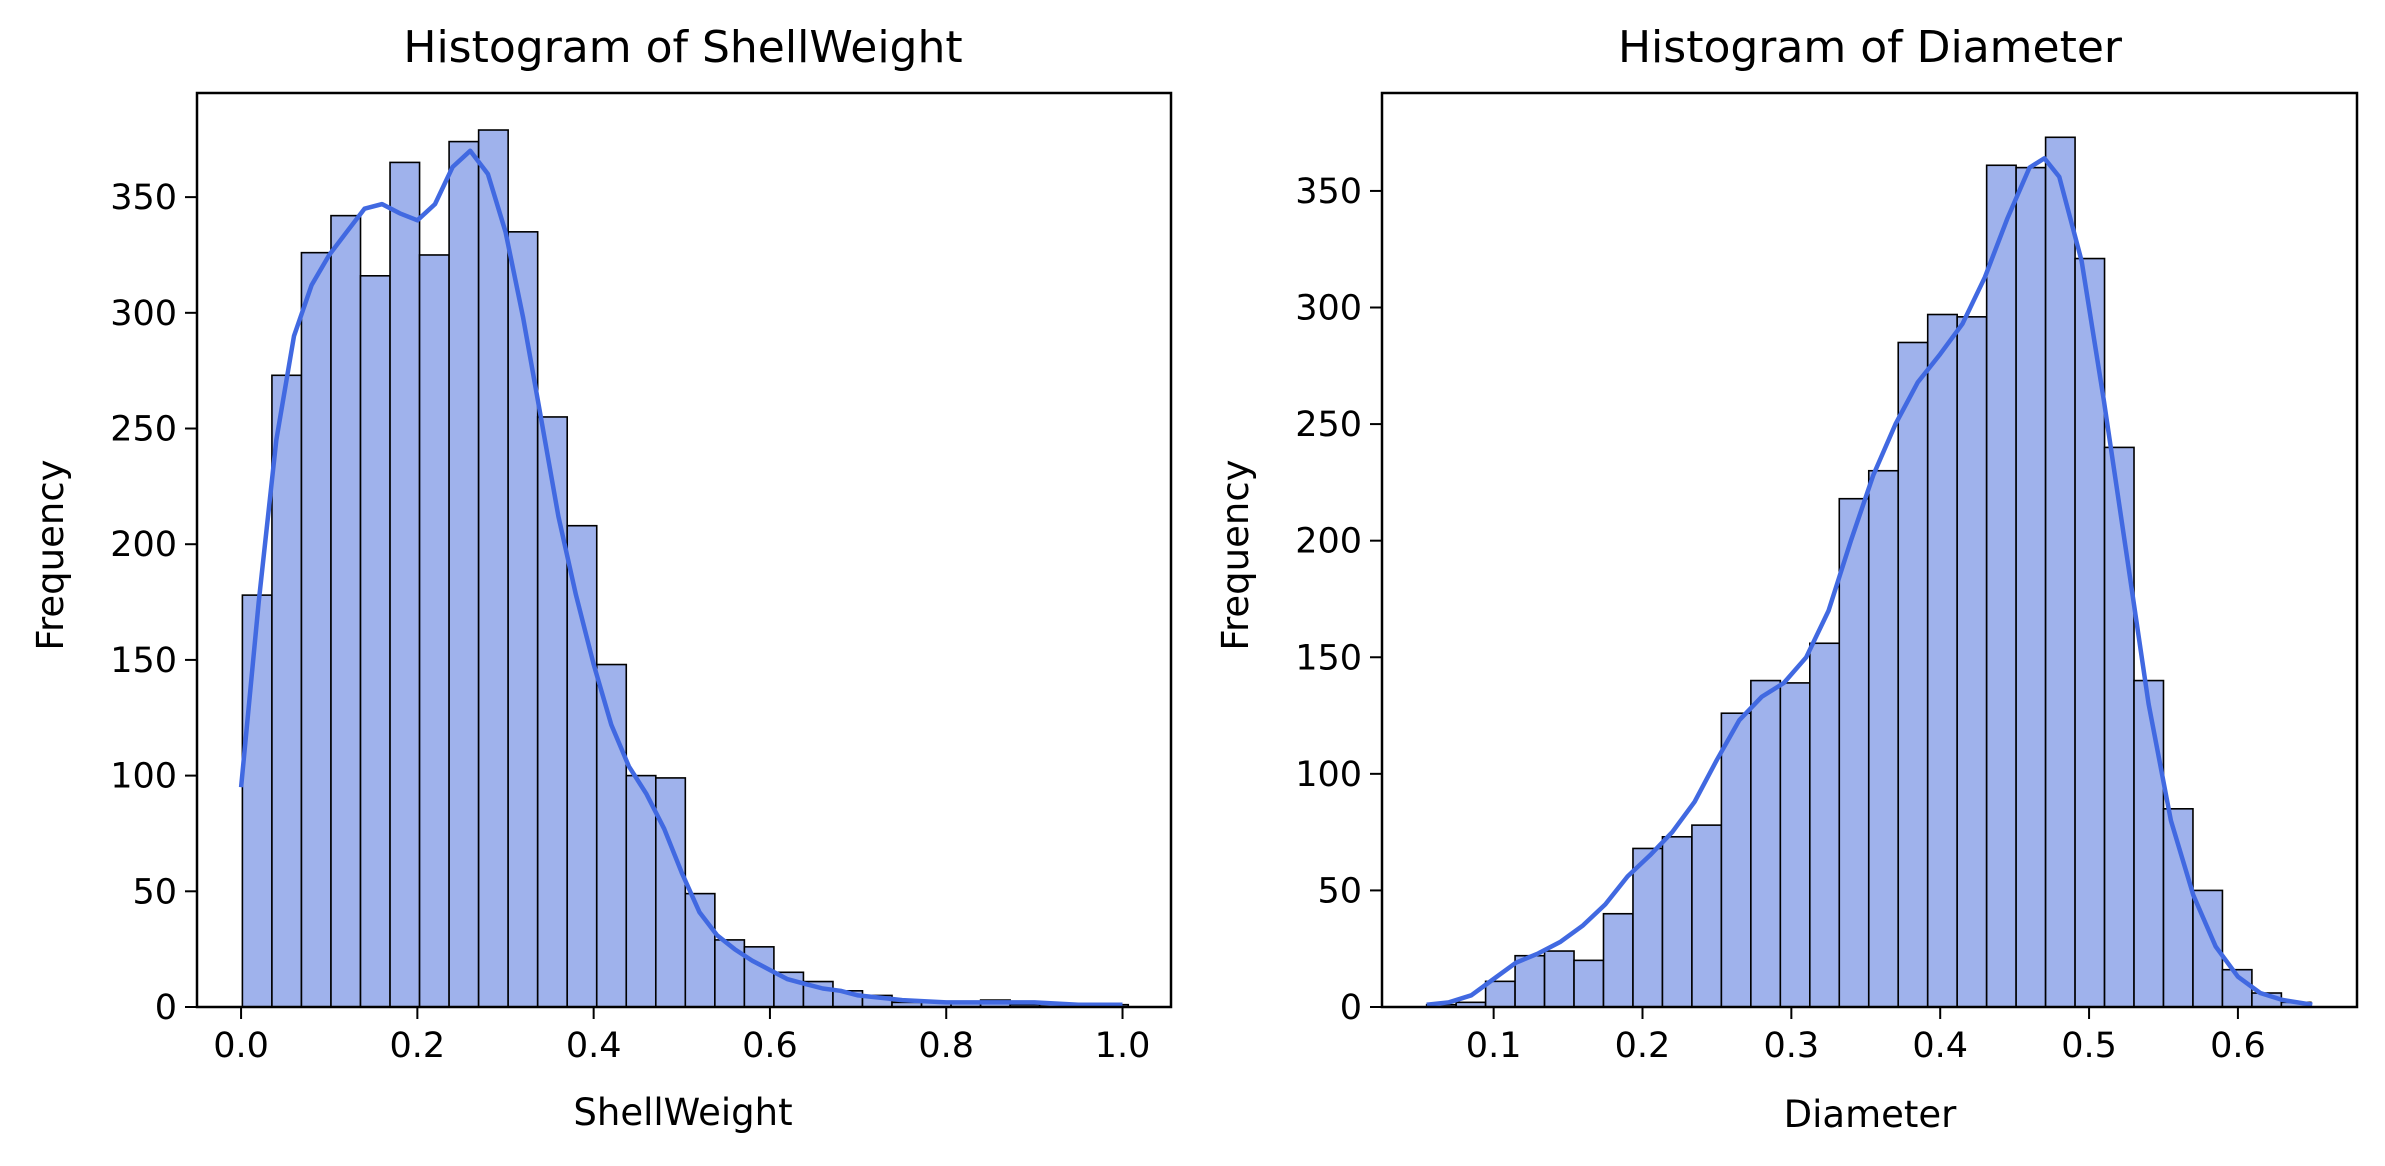 The width and height of the screenshot is (2385, 1166). What do you see at coordinates (682, 1112) in the screenshot?
I see `x-axis-label: ShellWeight` at bounding box center [682, 1112].